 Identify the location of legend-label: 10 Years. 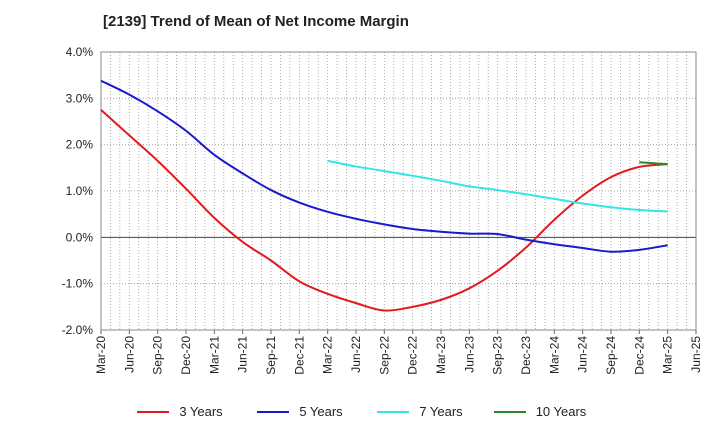
(561, 411).